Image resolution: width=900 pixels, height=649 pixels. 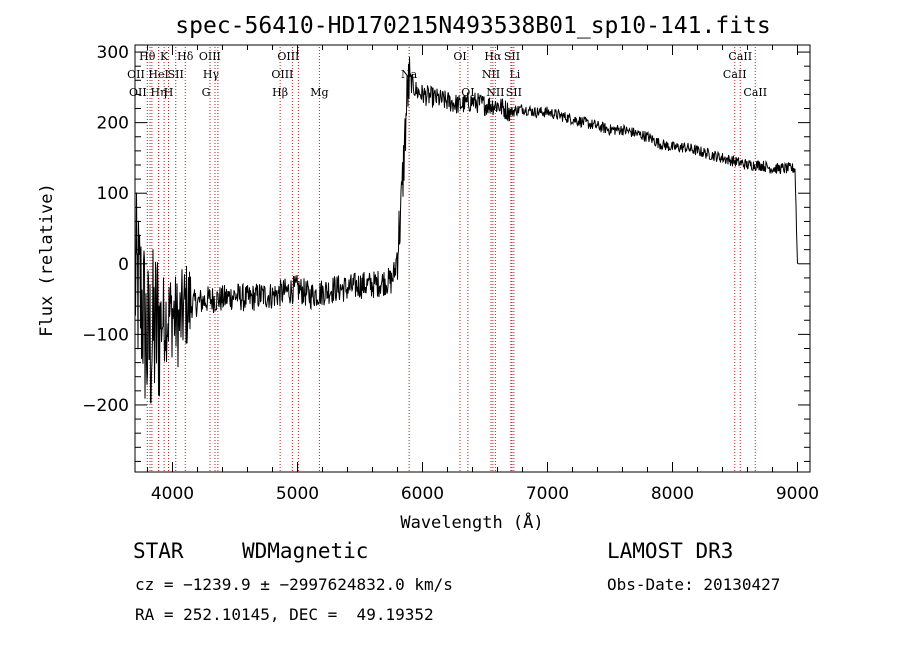 I want to click on y-tick-label: 100, so click(x=113, y=194).